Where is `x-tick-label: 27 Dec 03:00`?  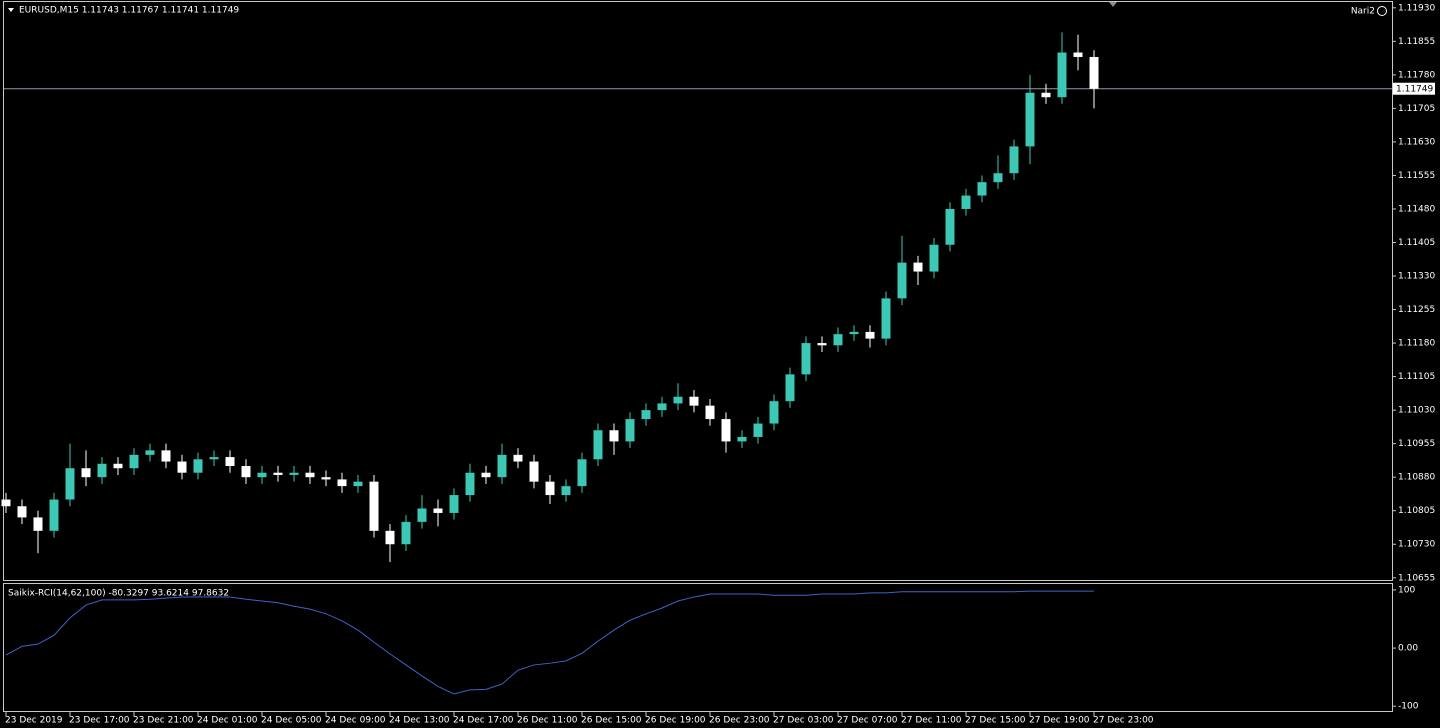 x-tick-label: 27 Dec 03:00 is located at coordinates (803, 721).